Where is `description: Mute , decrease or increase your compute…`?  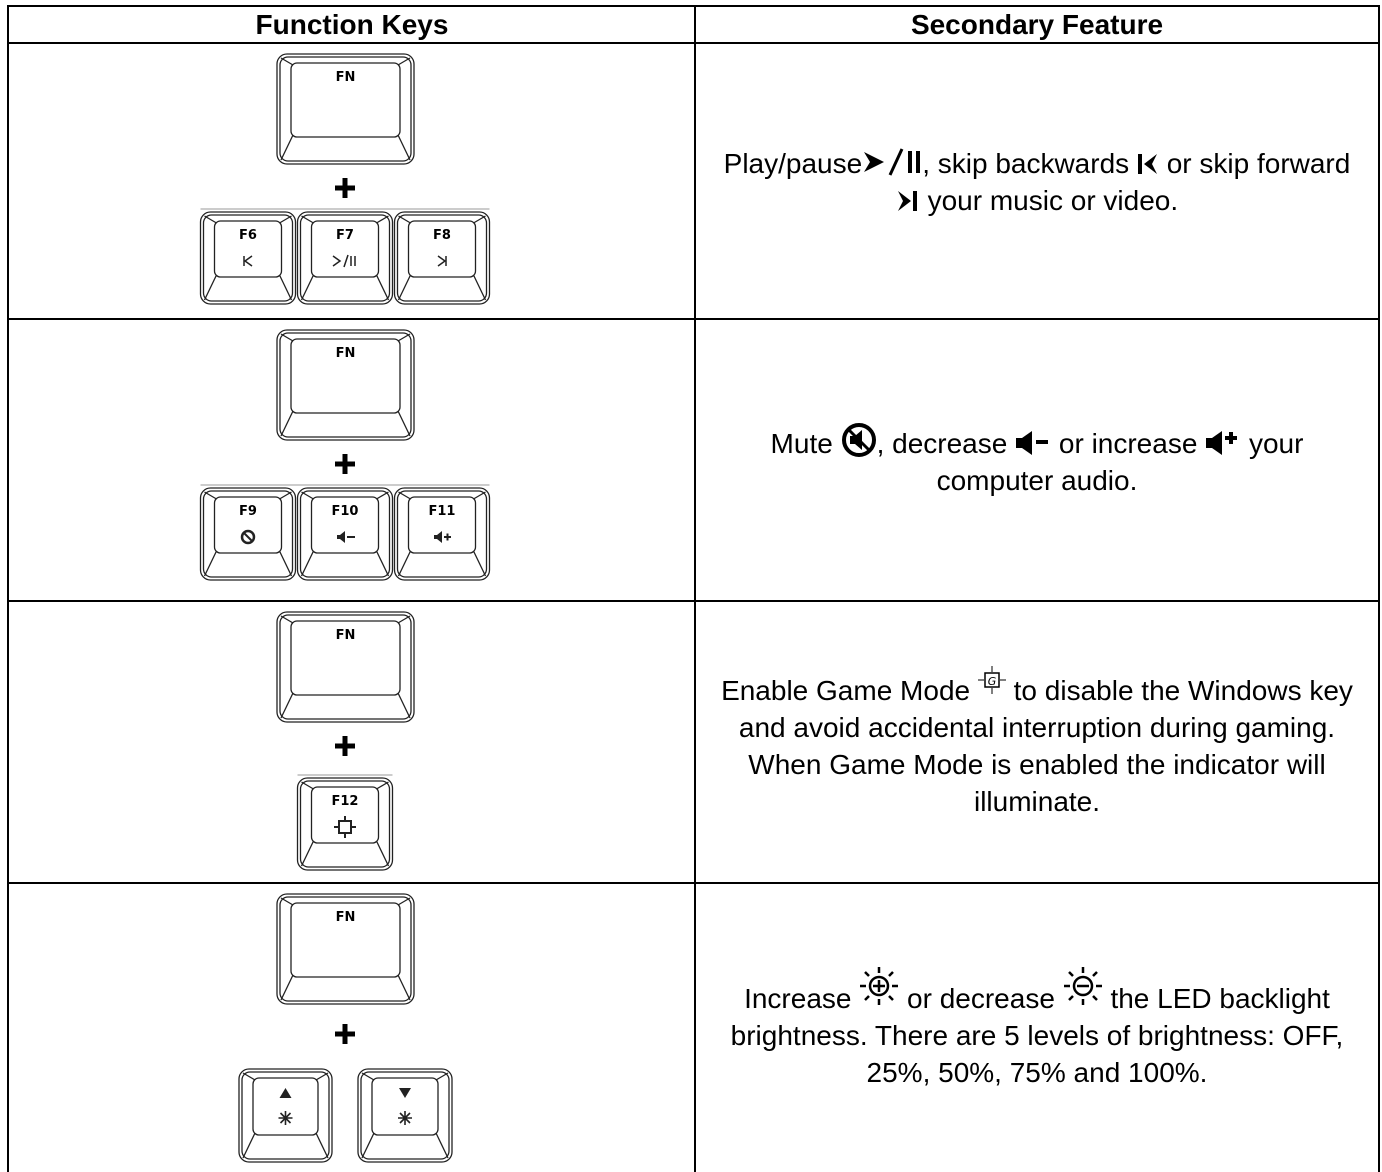 description: Mute , decrease or increase your compute… is located at coordinates (1037, 460).